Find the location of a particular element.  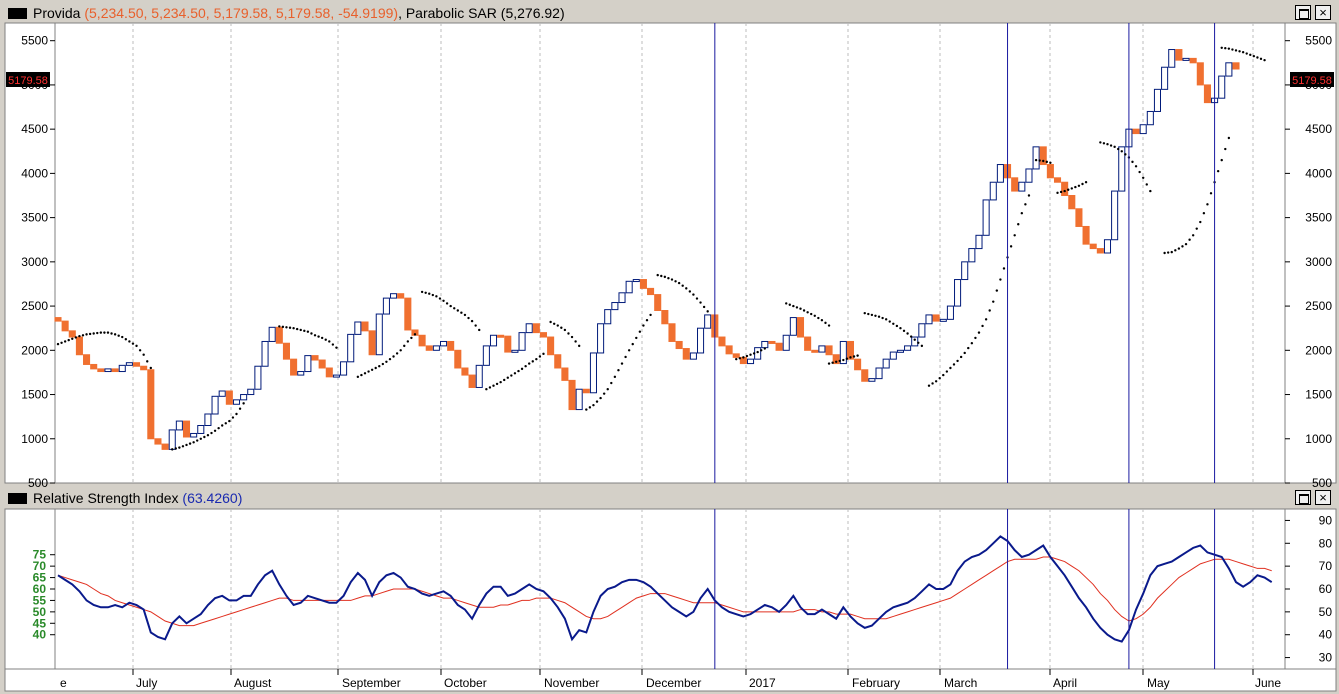

rsi-ma-line is located at coordinates (664, 591).